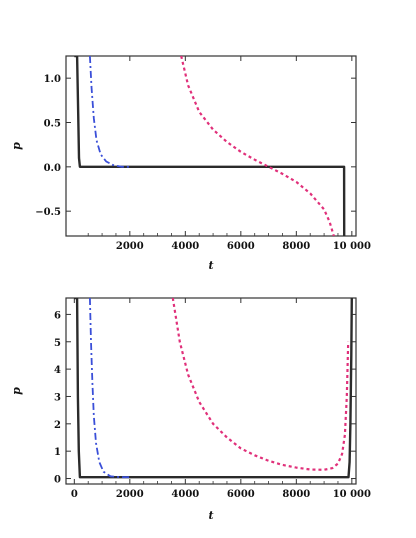 This screenshot has height=538, width=416. I want to click on y-tick-label: 0, so click(57, 480).